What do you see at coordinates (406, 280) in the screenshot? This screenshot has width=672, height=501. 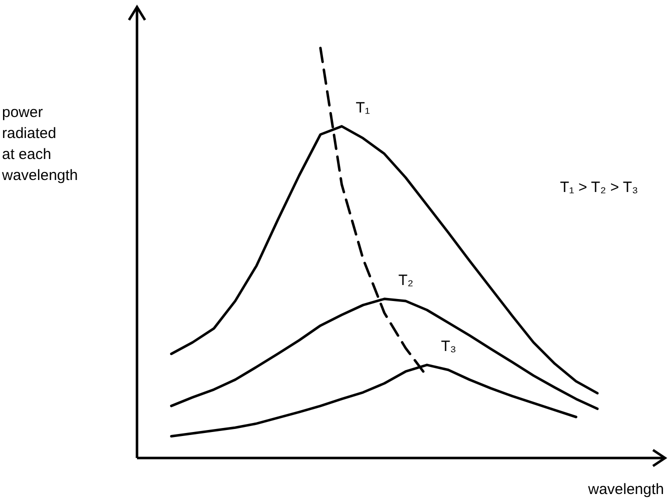 I see `series-label: T₂` at bounding box center [406, 280].